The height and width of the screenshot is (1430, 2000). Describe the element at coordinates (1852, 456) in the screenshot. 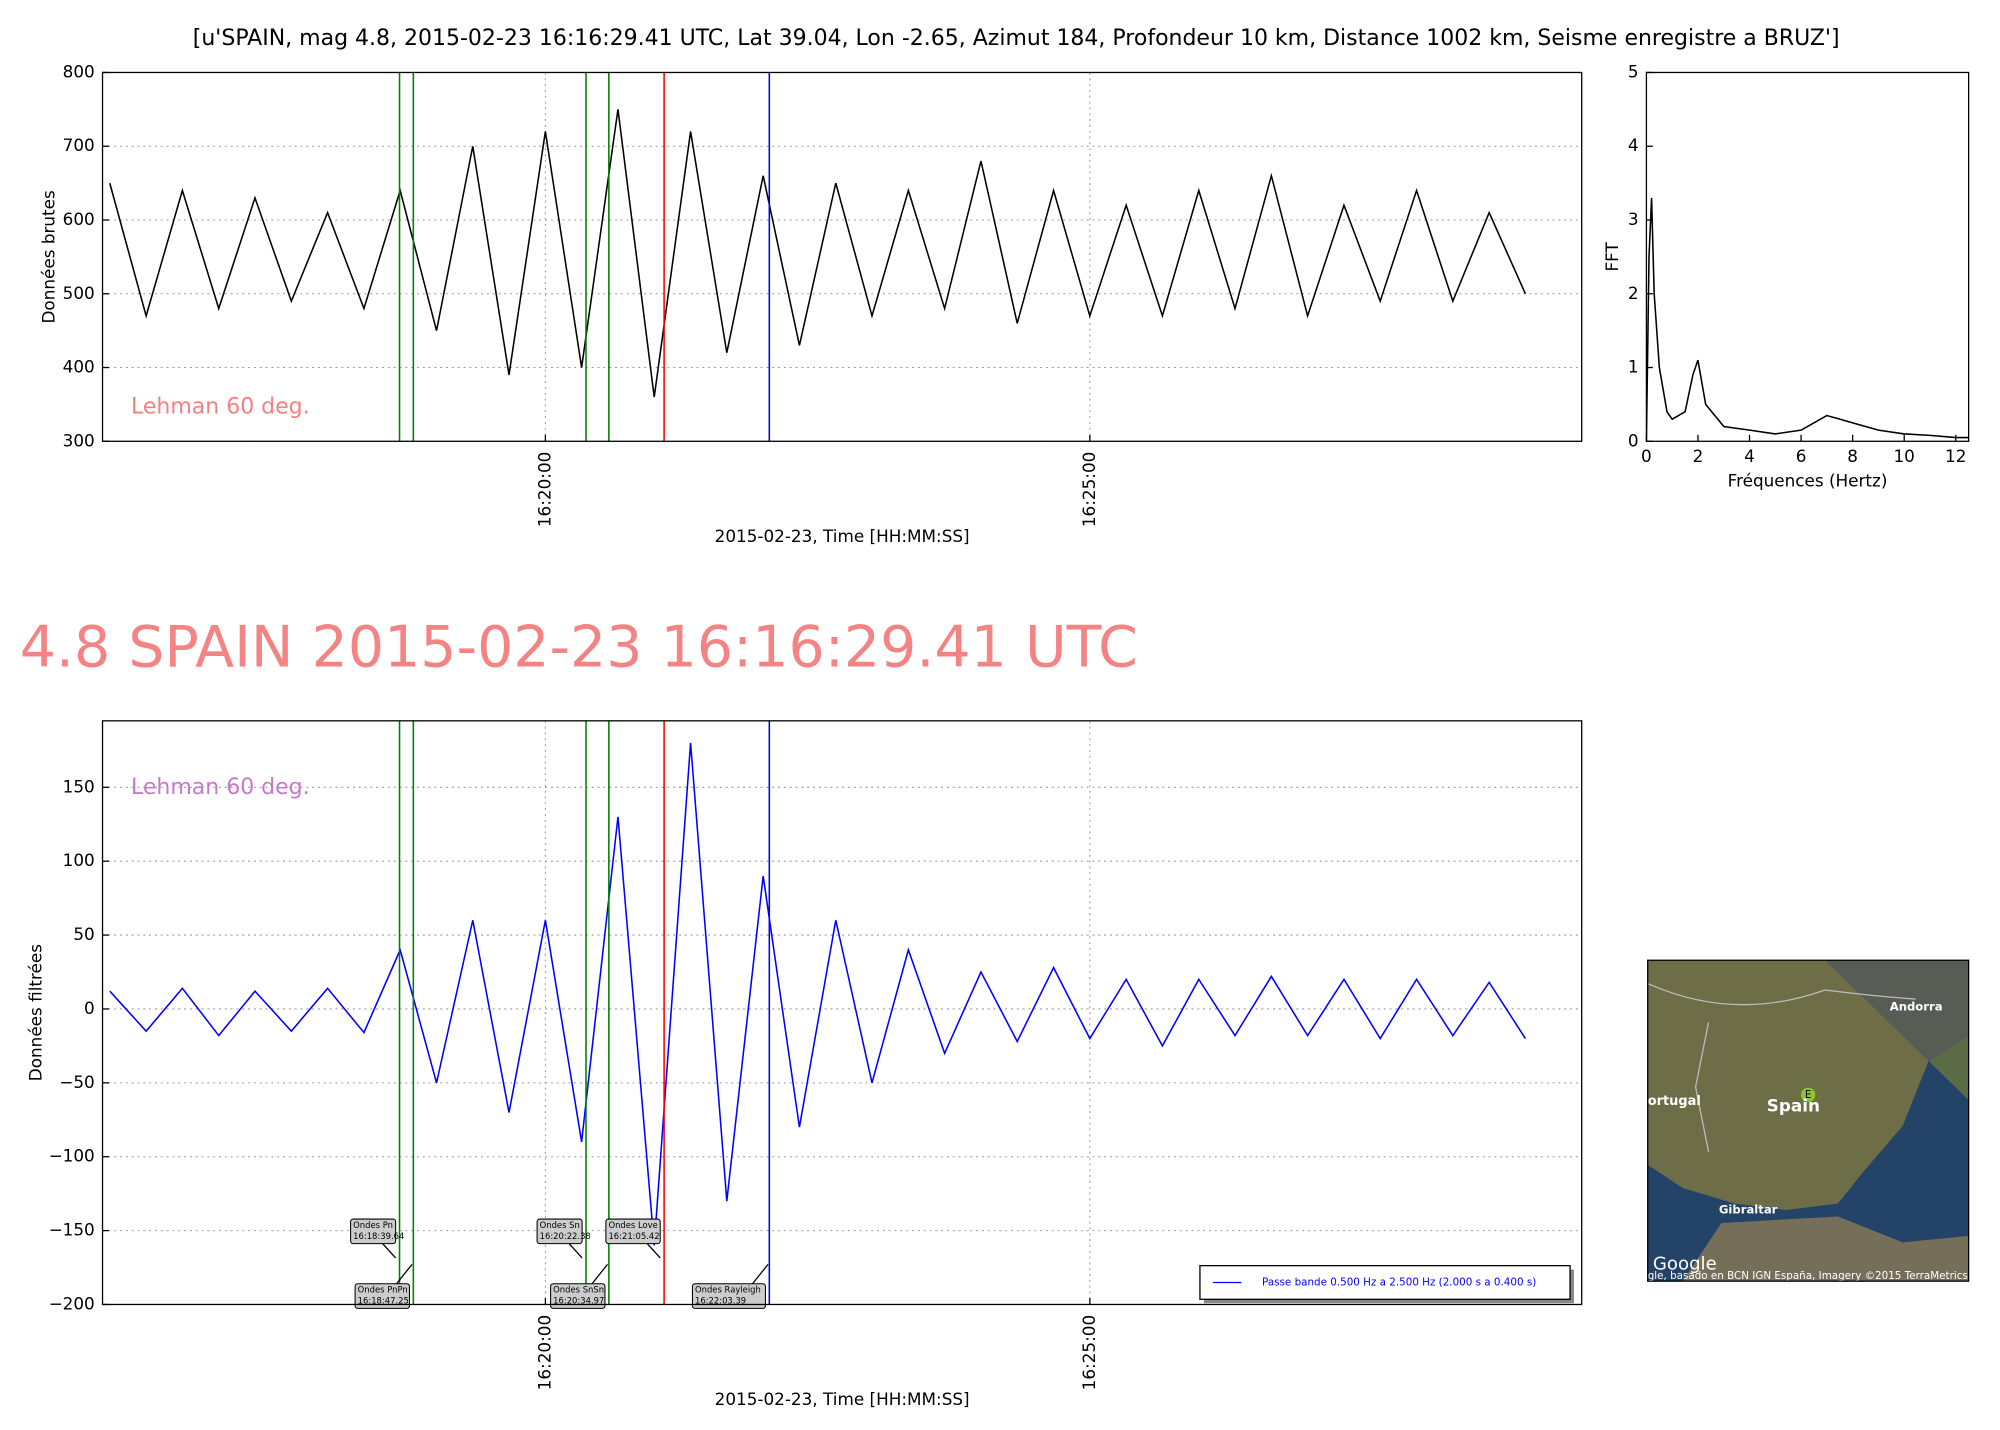

I see `x-tick-label: 8` at that location.